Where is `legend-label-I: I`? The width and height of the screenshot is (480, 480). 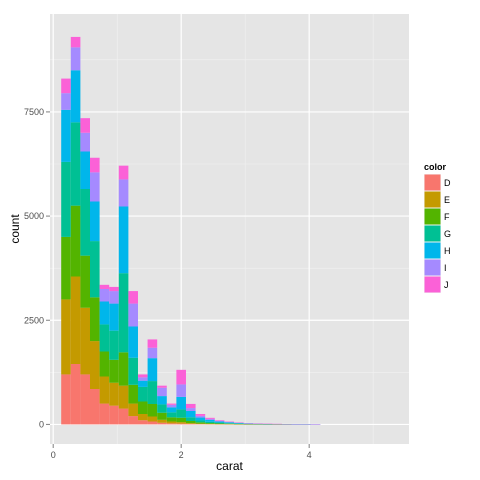 legend-label-I: I is located at coordinates (445, 268).